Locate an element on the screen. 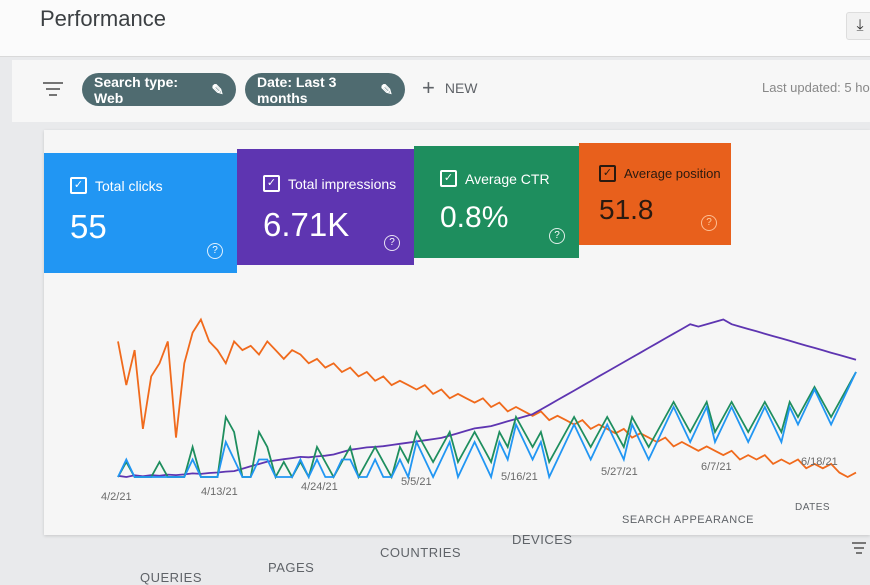  average-ctr-label: Average CTR is located at coordinates (507, 178).